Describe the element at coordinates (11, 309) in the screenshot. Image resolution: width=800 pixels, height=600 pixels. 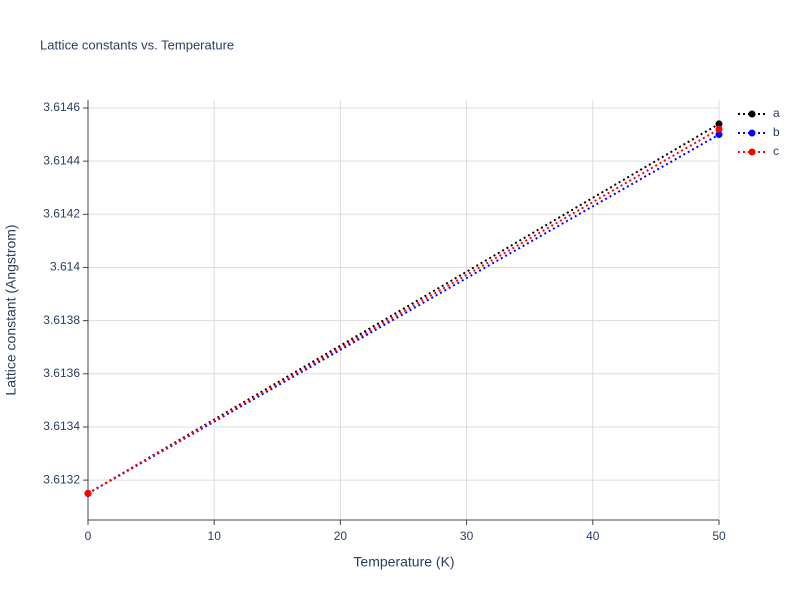
I see `y-axis-label: Lattice constant (Angstrom)` at that location.